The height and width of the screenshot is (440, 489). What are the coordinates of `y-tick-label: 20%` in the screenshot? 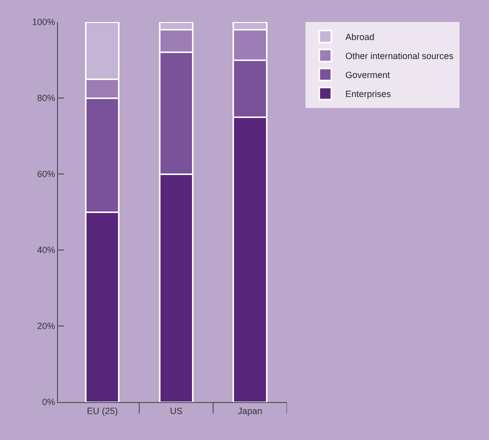 It's located at (46, 326).